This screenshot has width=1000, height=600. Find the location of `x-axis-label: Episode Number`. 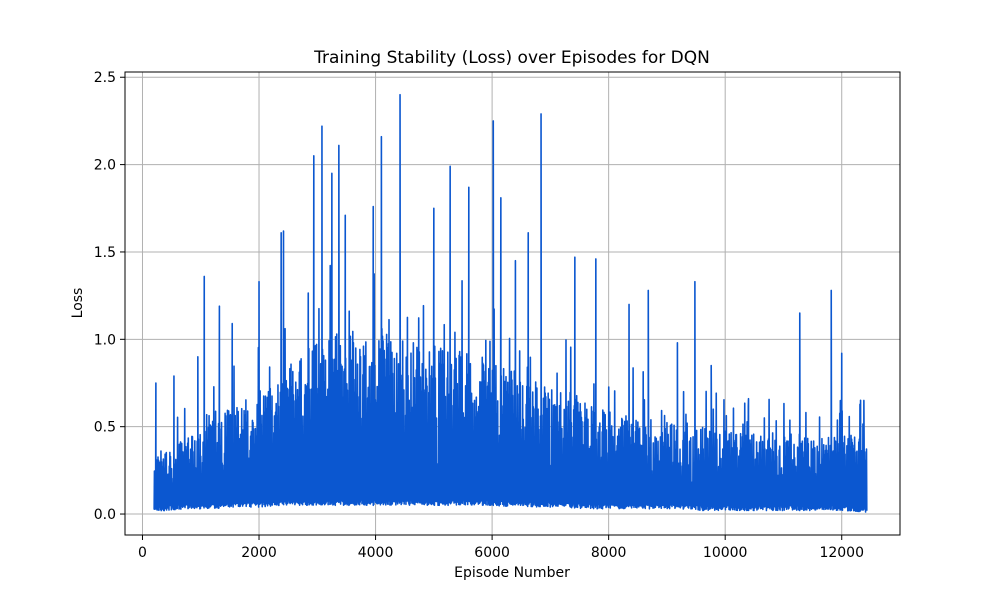

x-axis-label: Episode Number is located at coordinates (512, 573).